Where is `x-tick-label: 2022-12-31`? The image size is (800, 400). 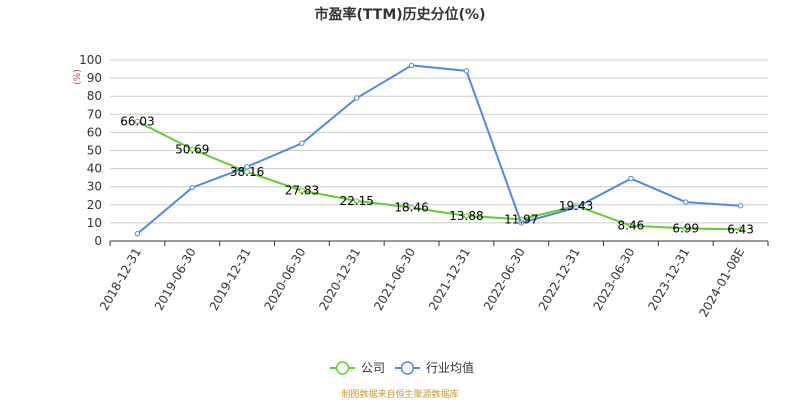 x-tick-label: 2022-12-31 is located at coordinates (559, 279).